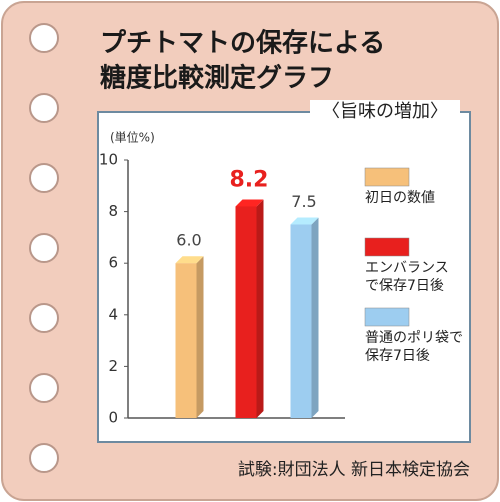 This screenshot has height=502, width=500. What do you see at coordinates (354, 470) in the screenshot?
I see `source: 試験:財団法人 新日本検定協会` at bounding box center [354, 470].